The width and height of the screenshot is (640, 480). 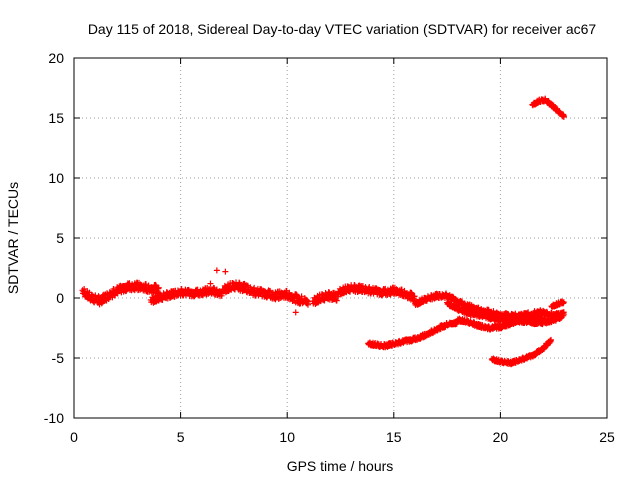 What do you see at coordinates (340, 466) in the screenshot?
I see `x-axis-label: GPS time / hours` at bounding box center [340, 466].